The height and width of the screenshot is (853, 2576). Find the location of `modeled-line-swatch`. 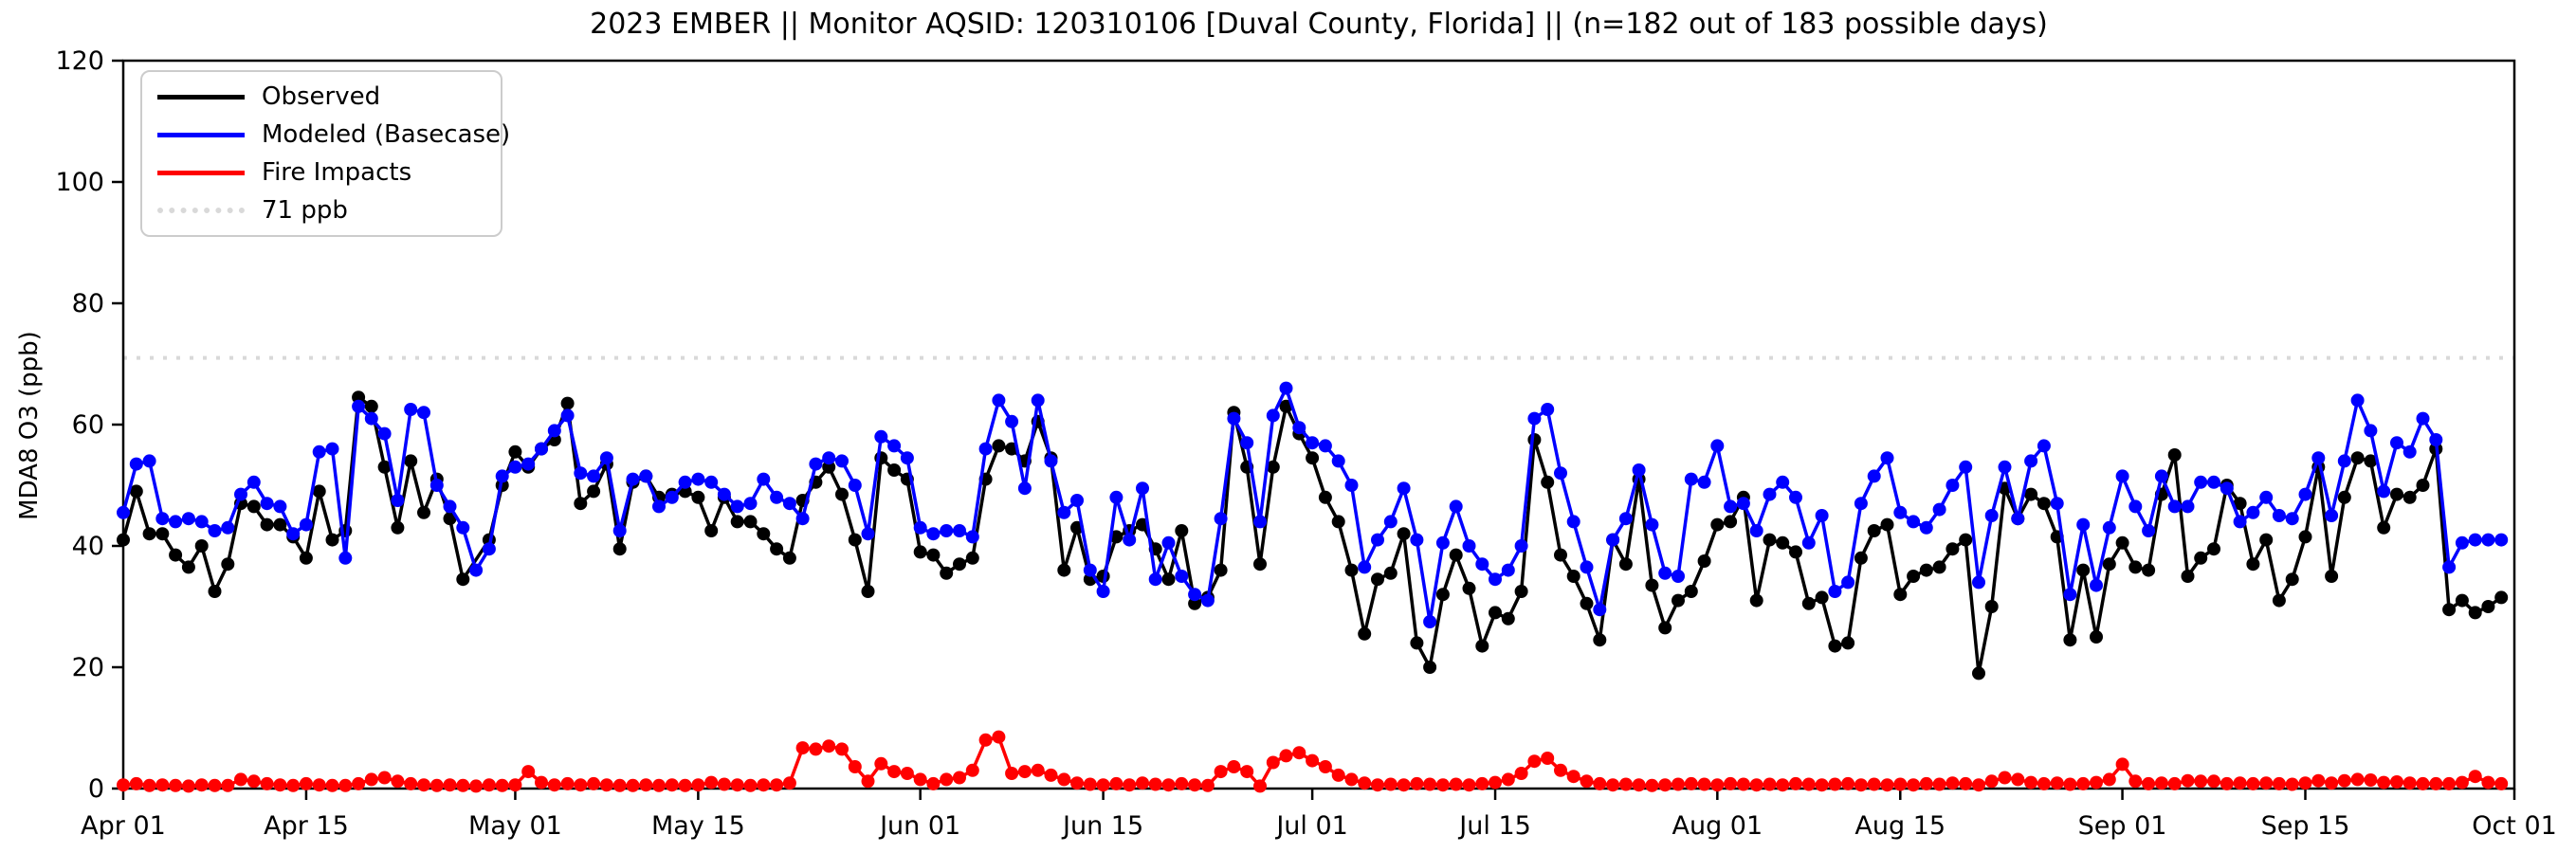

modeled-line-swatch is located at coordinates (201, 134).